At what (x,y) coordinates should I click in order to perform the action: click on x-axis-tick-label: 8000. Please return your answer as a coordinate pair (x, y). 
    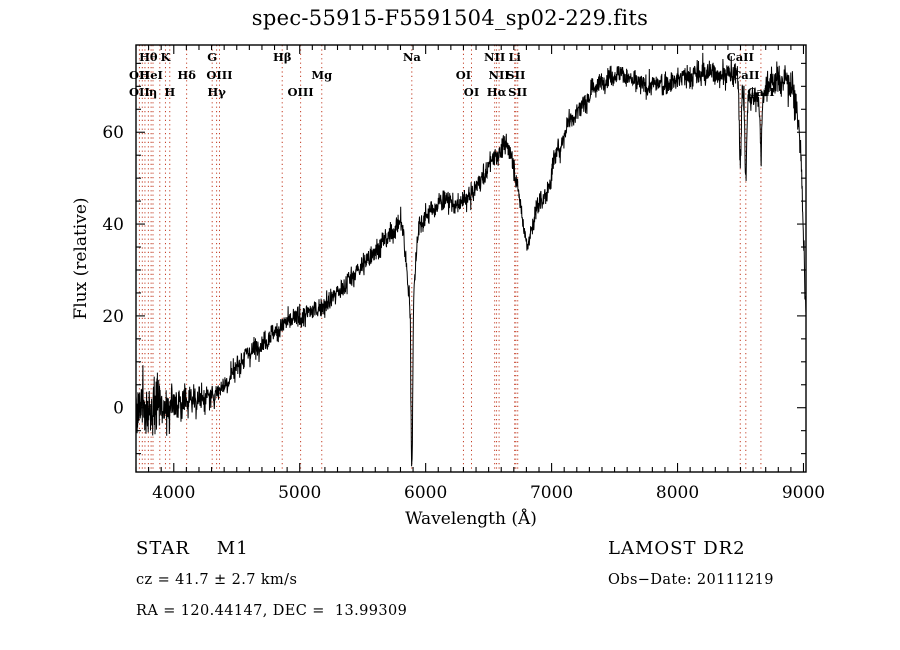
    Looking at the image, I should click on (677, 493).